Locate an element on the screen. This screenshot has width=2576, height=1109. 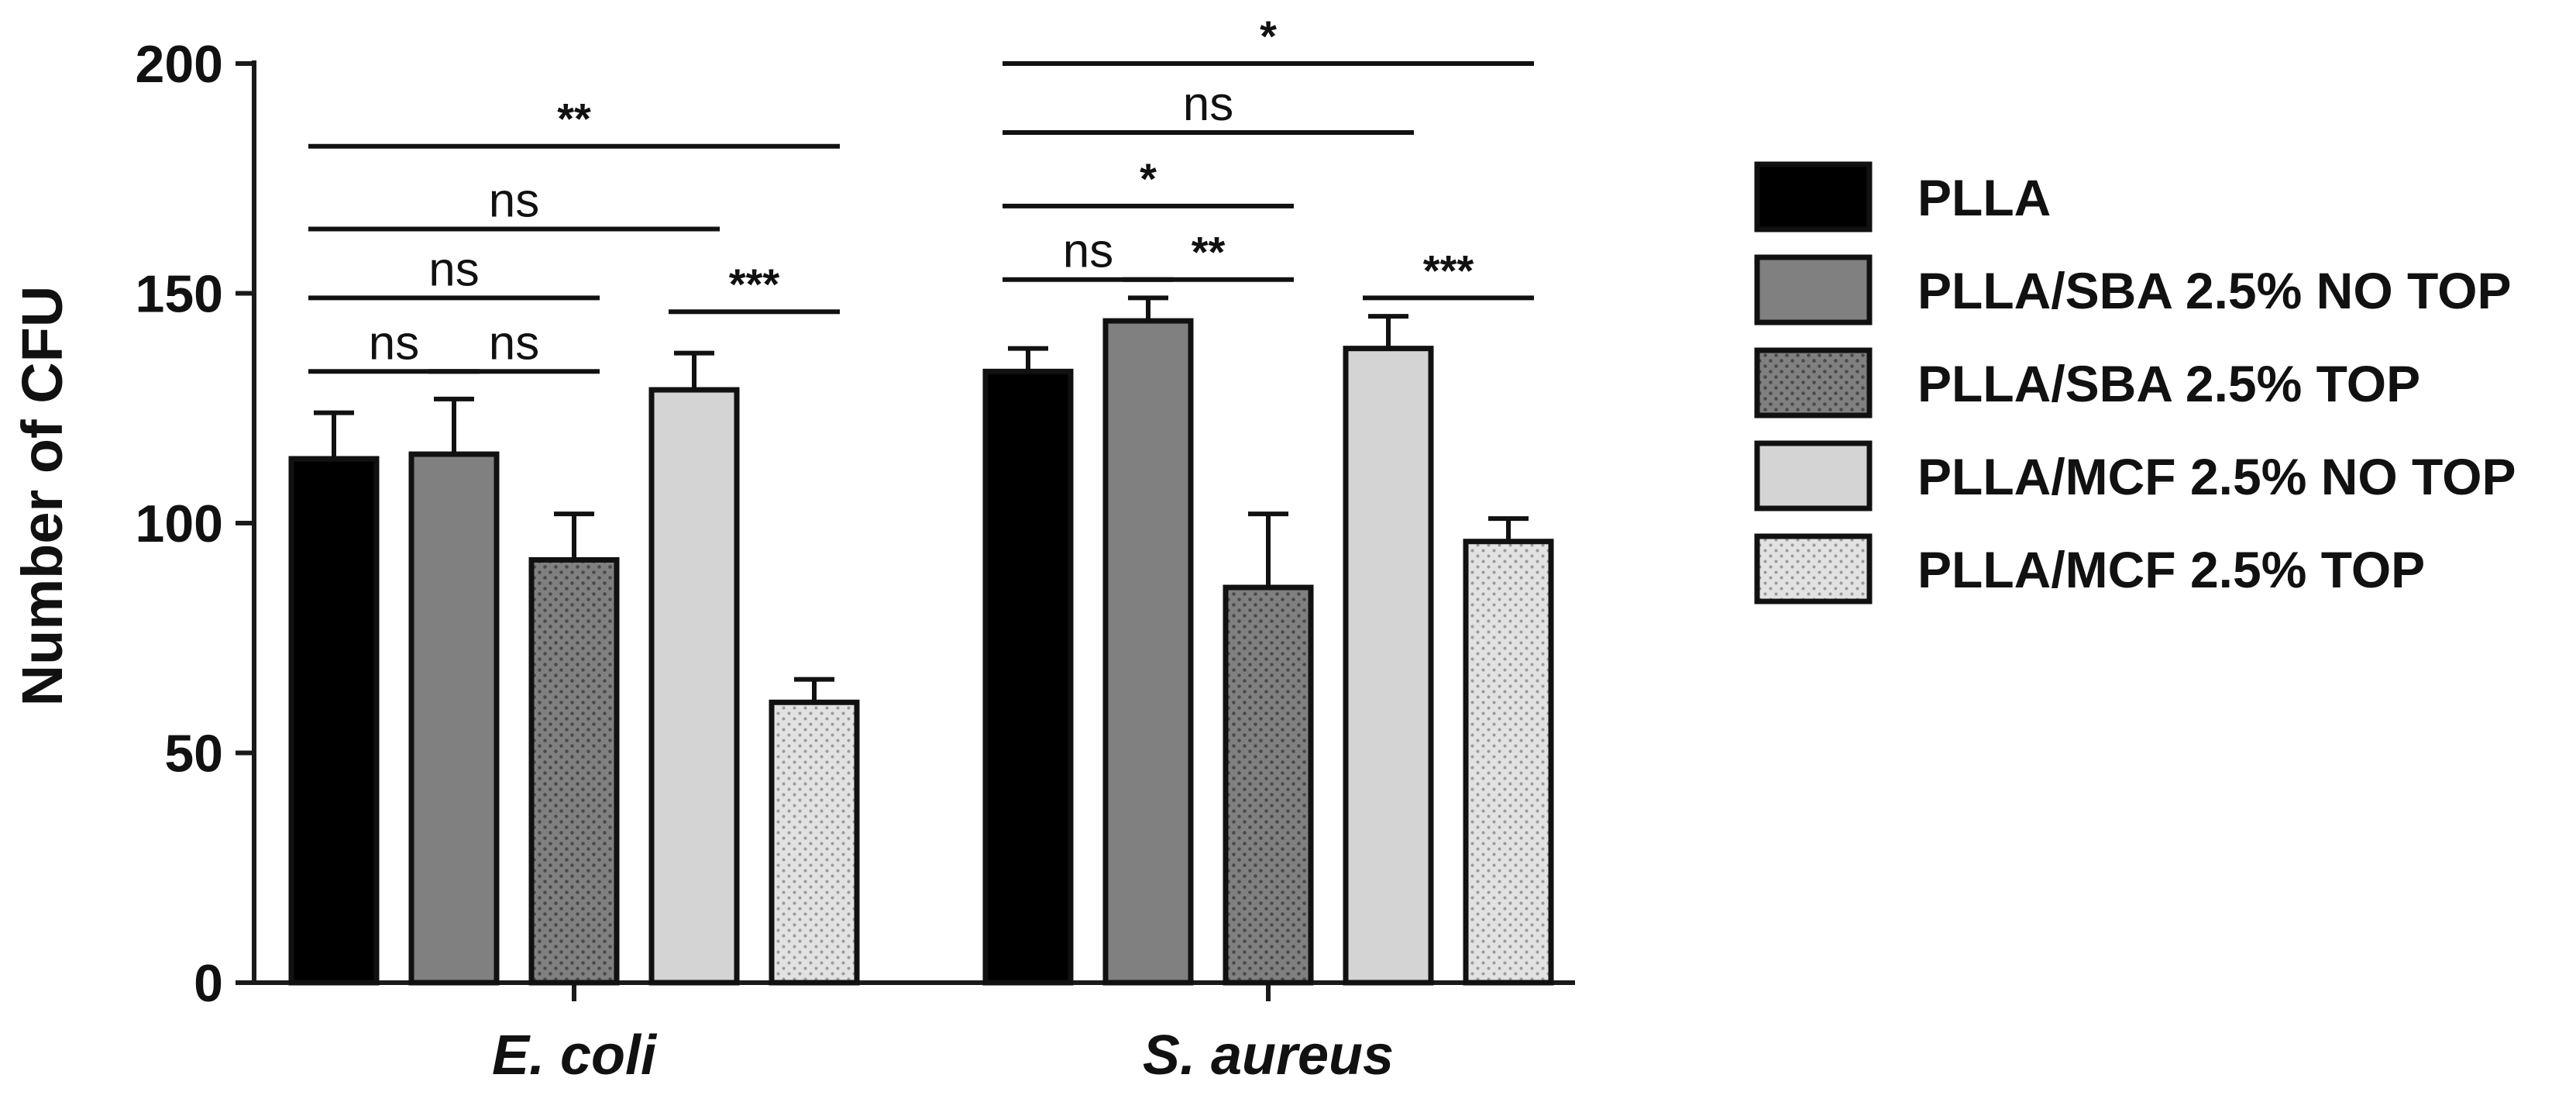
legend-swatch-plla-mcf-2-5-no-top is located at coordinates (1813, 476).